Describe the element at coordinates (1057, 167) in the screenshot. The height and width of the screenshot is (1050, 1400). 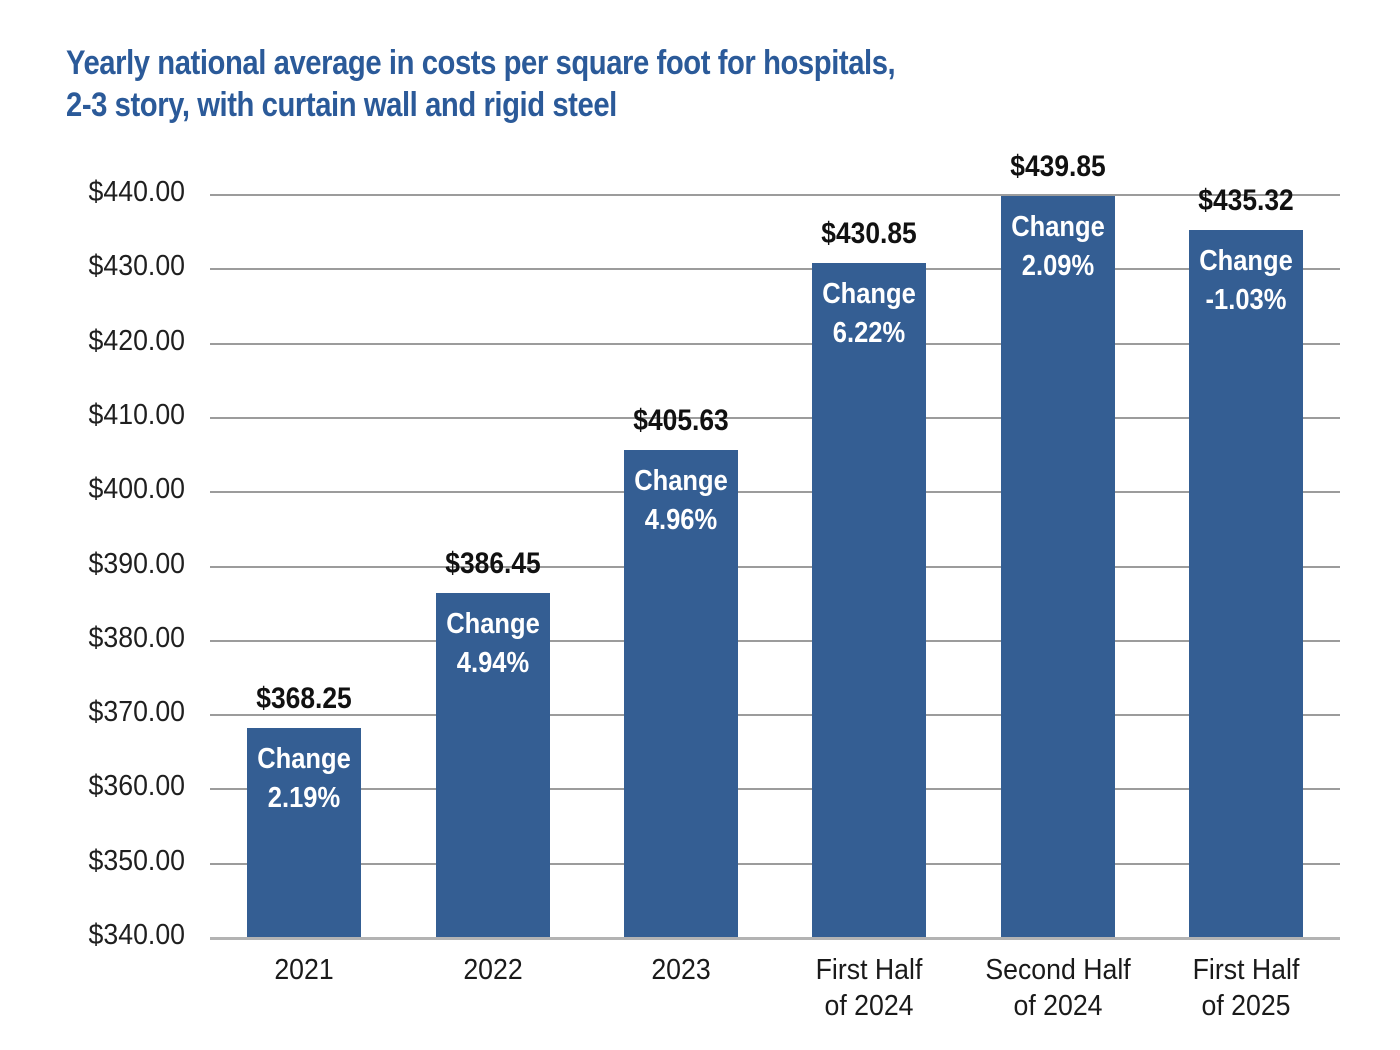
I see `bar-value-label: $439.85` at that location.